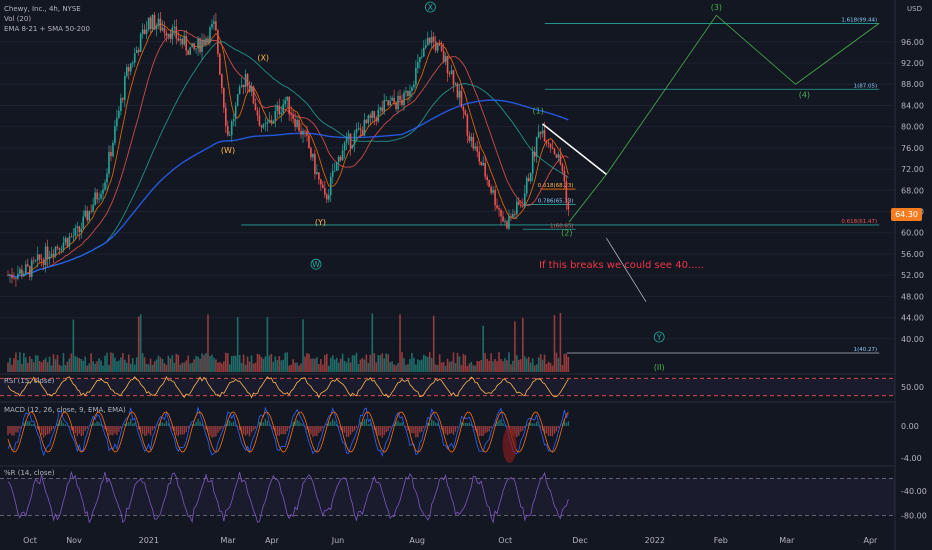 The image size is (932, 550). I want to click on macd-highlight, so click(509, 445).